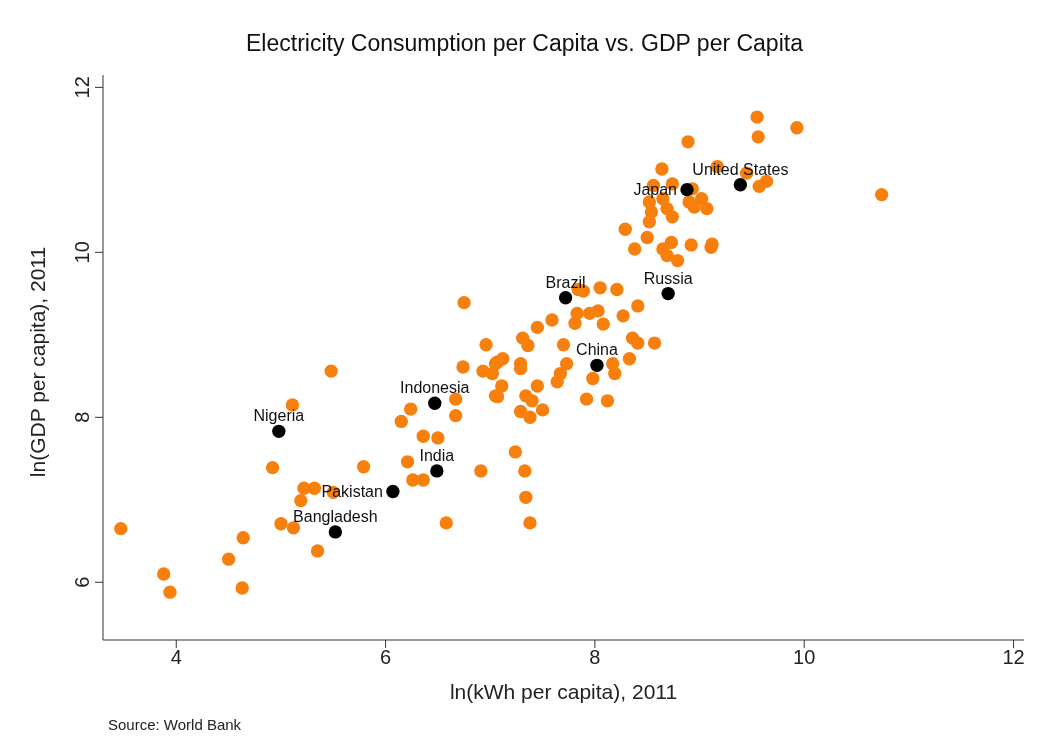 The image size is (1049, 755). I want to click on annotation: Indonesia, so click(435, 388).